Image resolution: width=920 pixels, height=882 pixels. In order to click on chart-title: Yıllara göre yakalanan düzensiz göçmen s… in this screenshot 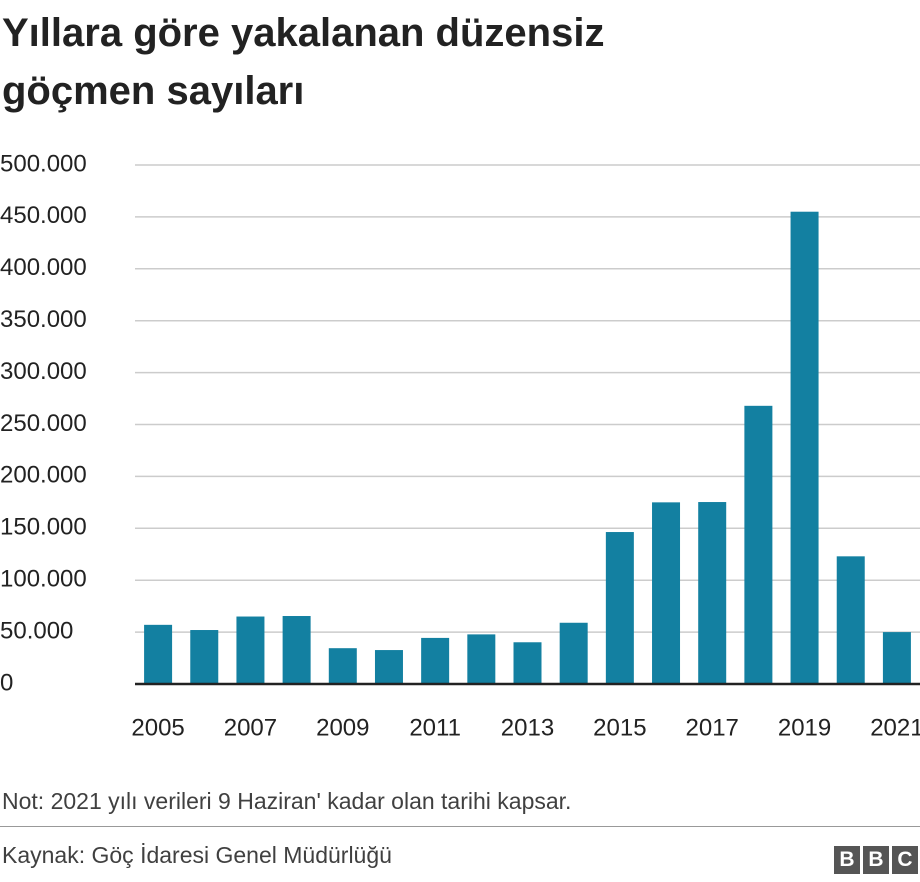, I will do `click(303, 62)`.